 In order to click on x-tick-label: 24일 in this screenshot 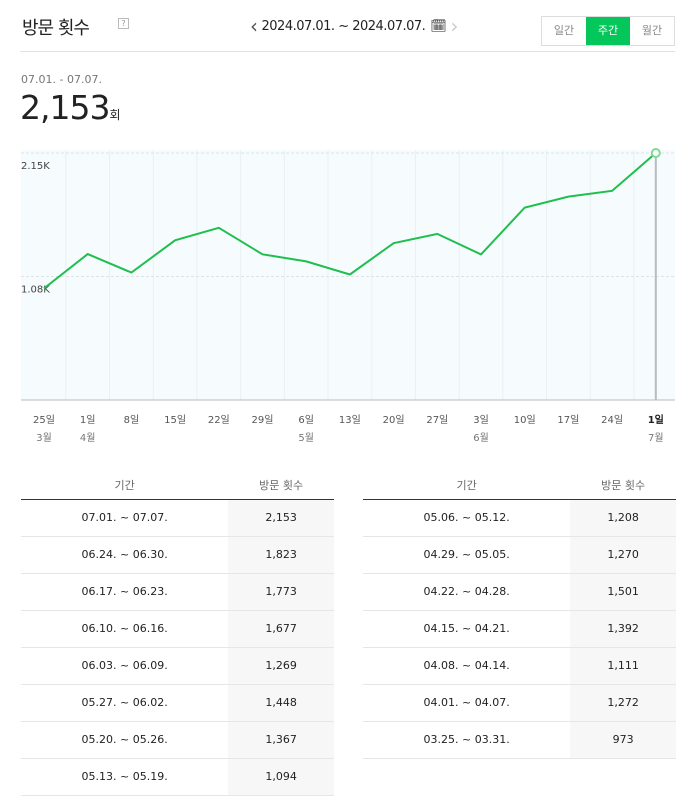, I will do `click(612, 420)`.